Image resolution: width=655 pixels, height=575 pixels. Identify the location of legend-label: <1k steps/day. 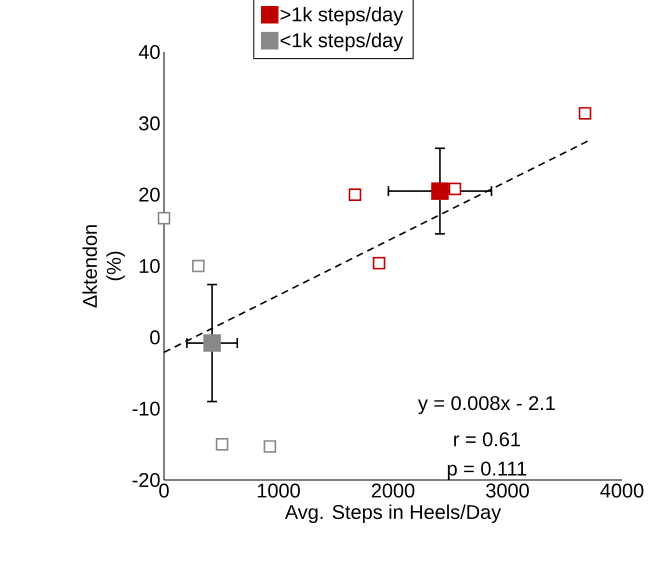
(342, 42).